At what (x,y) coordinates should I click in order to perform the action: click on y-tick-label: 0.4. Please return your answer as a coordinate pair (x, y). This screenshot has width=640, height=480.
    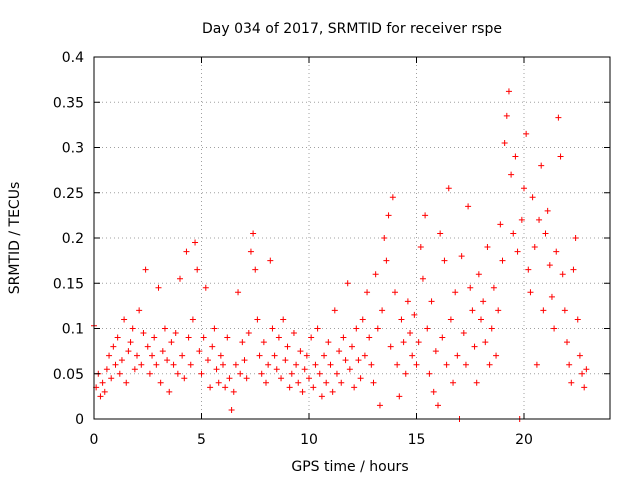
    Looking at the image, I should click on (73, 58).